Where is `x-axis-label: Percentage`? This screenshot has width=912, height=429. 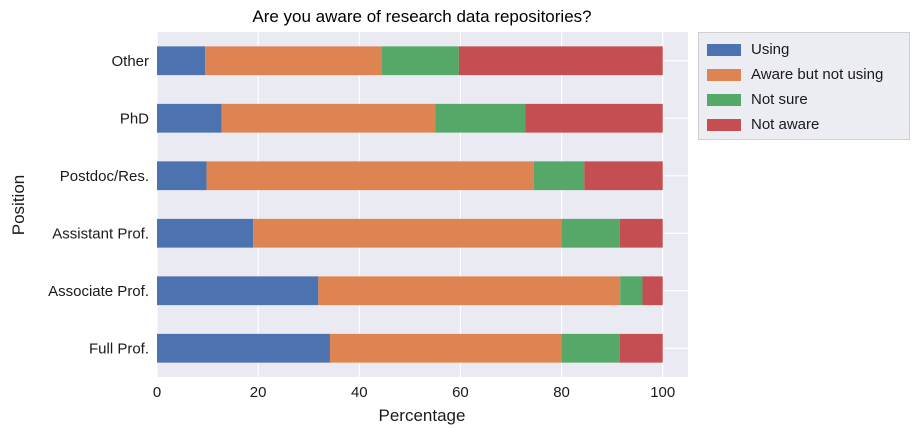
x-axis-label: Percentage is located at coordinates (422, 415).